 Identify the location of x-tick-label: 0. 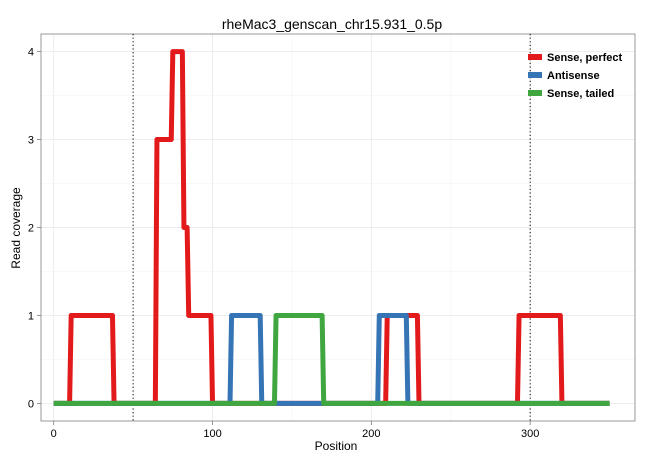
(54, 434).